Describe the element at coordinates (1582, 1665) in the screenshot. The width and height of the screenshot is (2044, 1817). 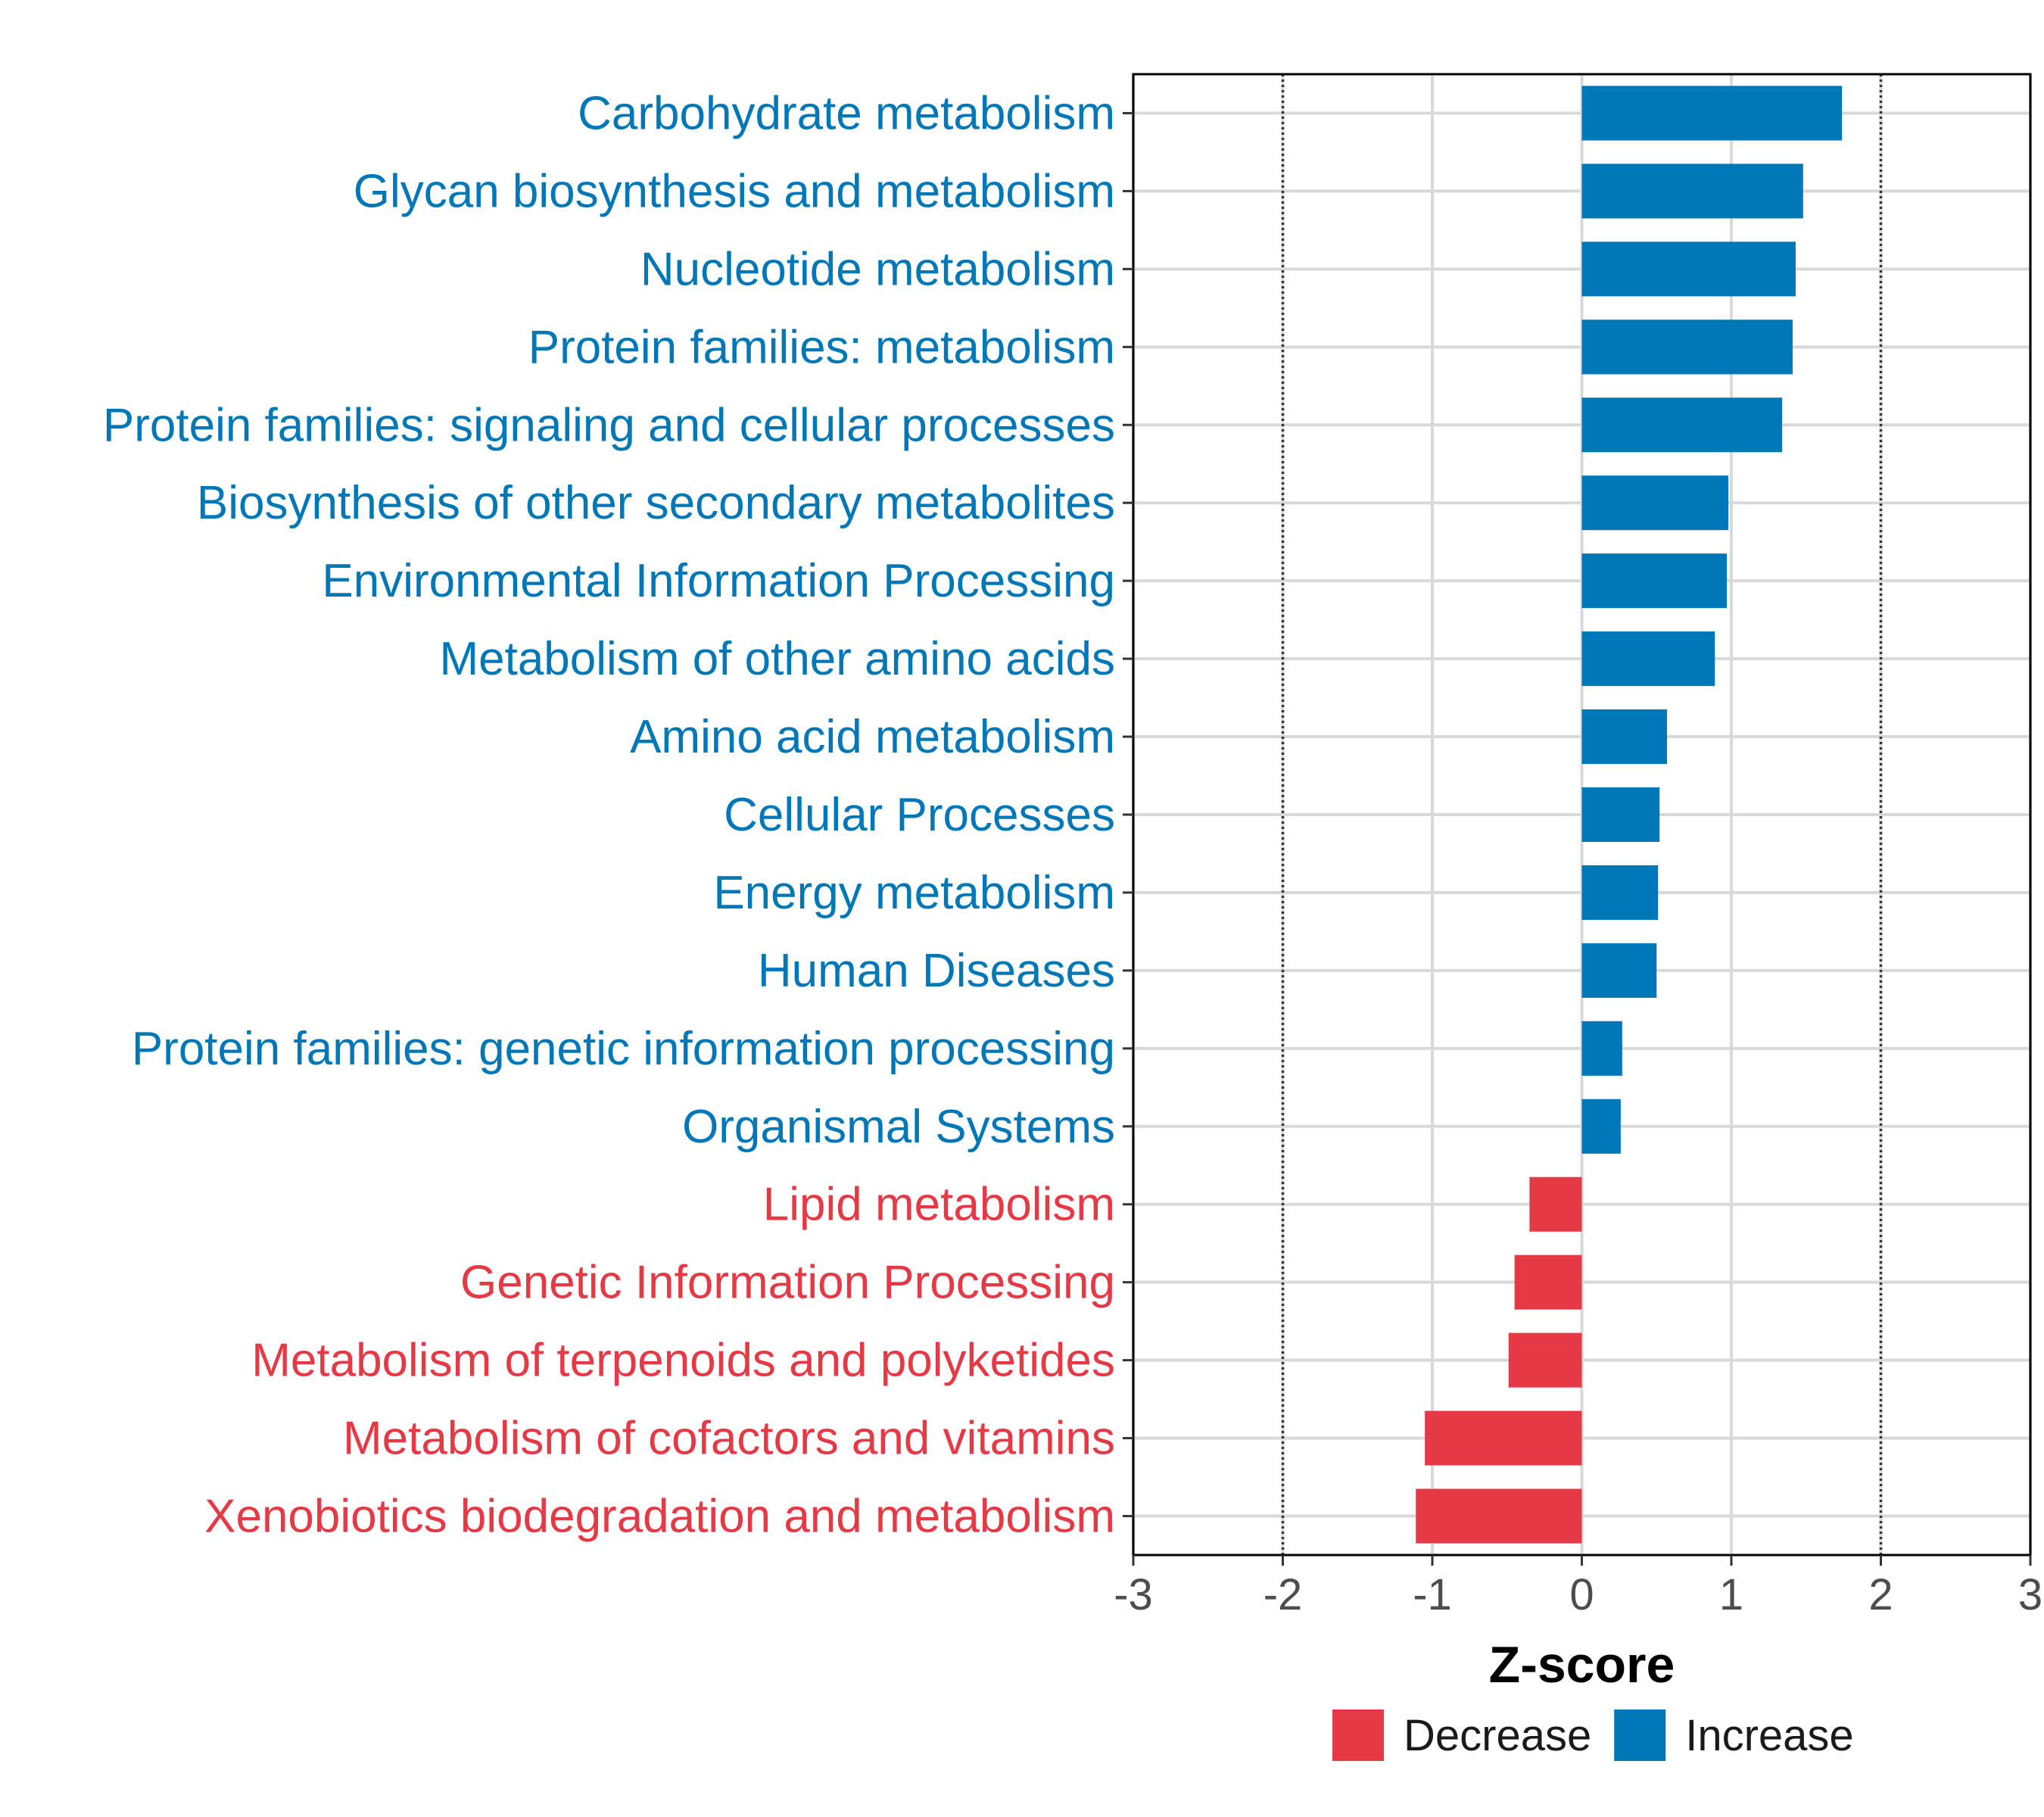
I see `x-axis-title: Z-score` at that location.